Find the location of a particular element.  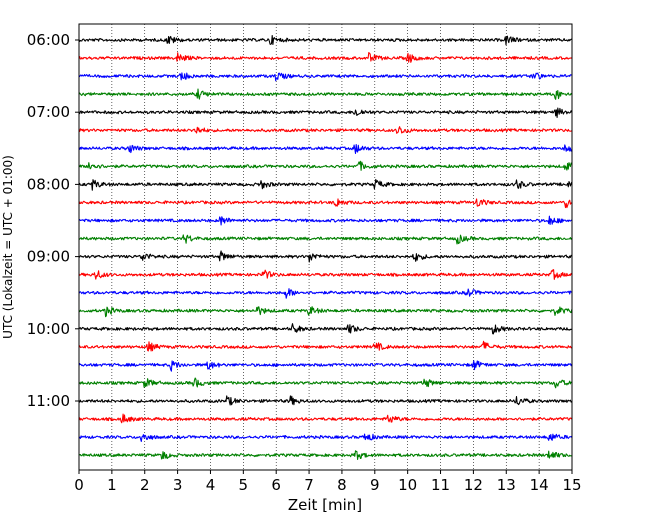

y-tick-label: 07:00 is located at coordinates (48, 112).